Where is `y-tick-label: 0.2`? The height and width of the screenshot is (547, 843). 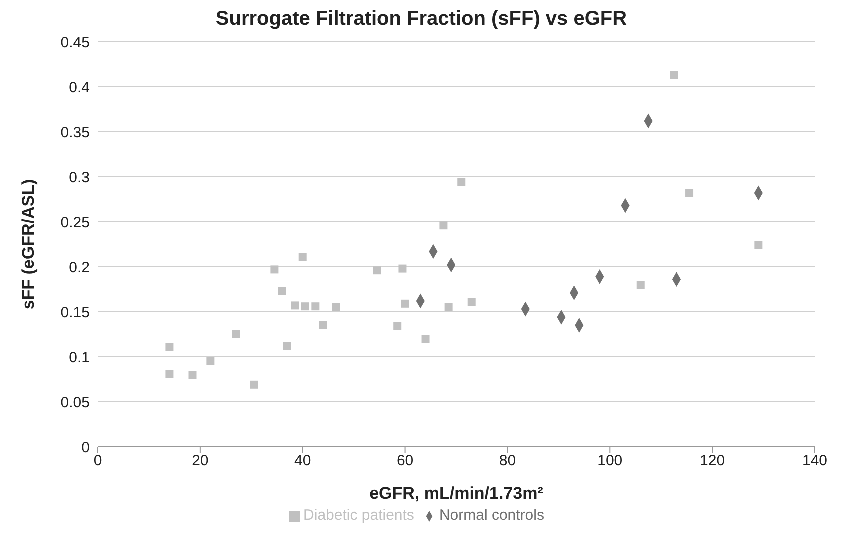
y-tick-label: 0.2 is located at coordinates (79, 267).